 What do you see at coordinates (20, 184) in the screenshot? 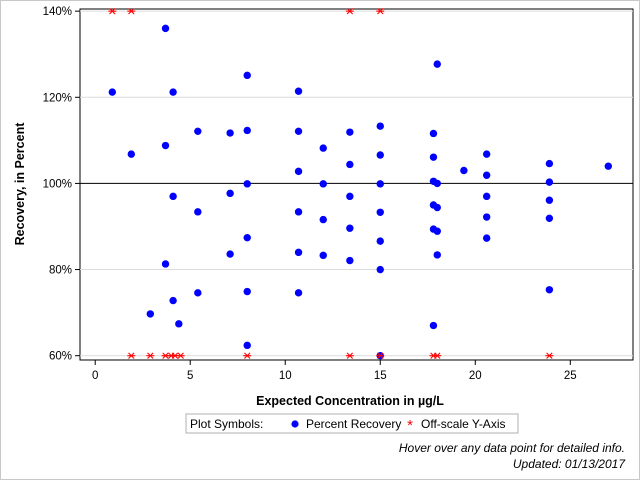
I see `y-axis-title: Recovery, in Percent` at bounding box center [20, 184].